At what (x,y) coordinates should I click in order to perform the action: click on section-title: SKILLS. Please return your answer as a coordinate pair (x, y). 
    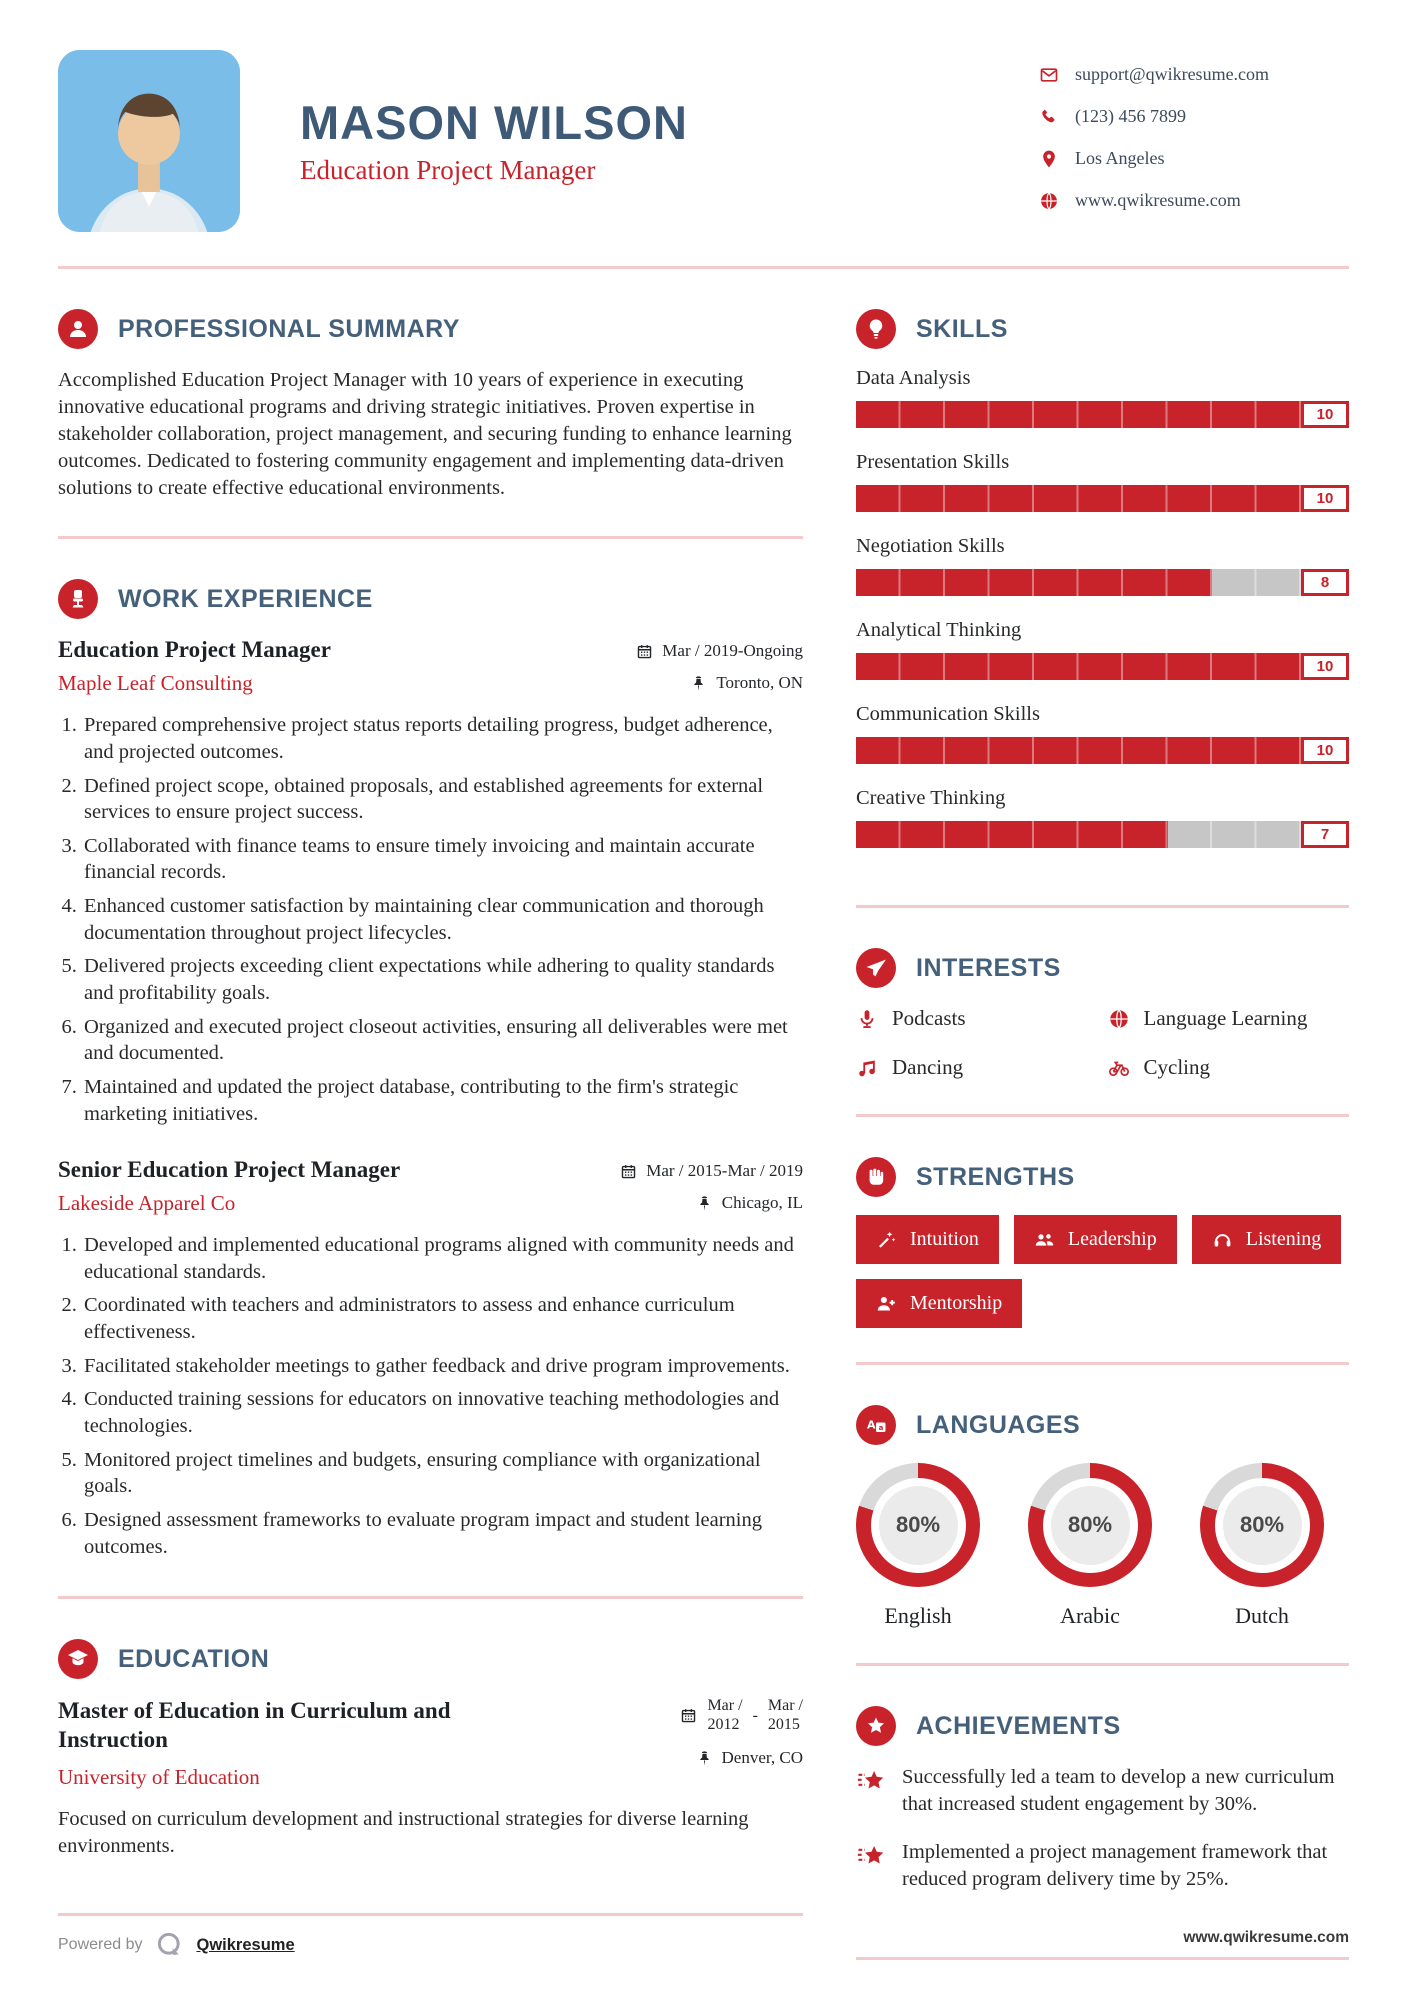
    Looking at the image, I should click on (962, 328).